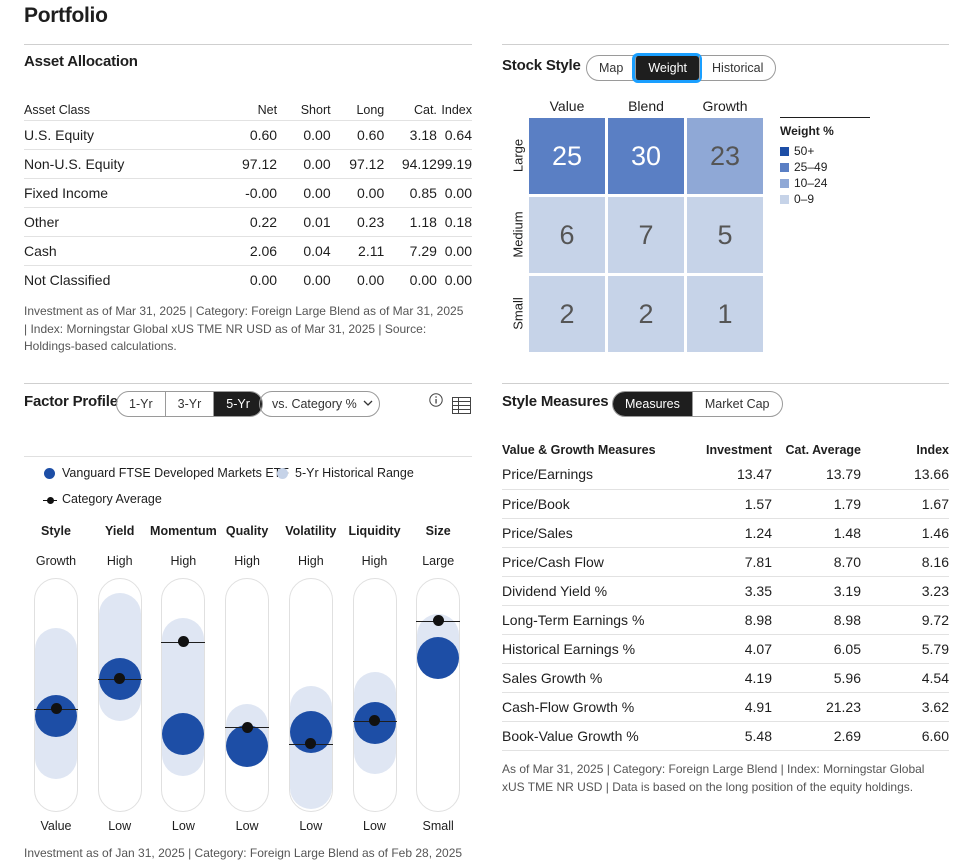  Describe the element at coordinates (461, 405) in the screenshot. I see `table-view-icon` at that location.